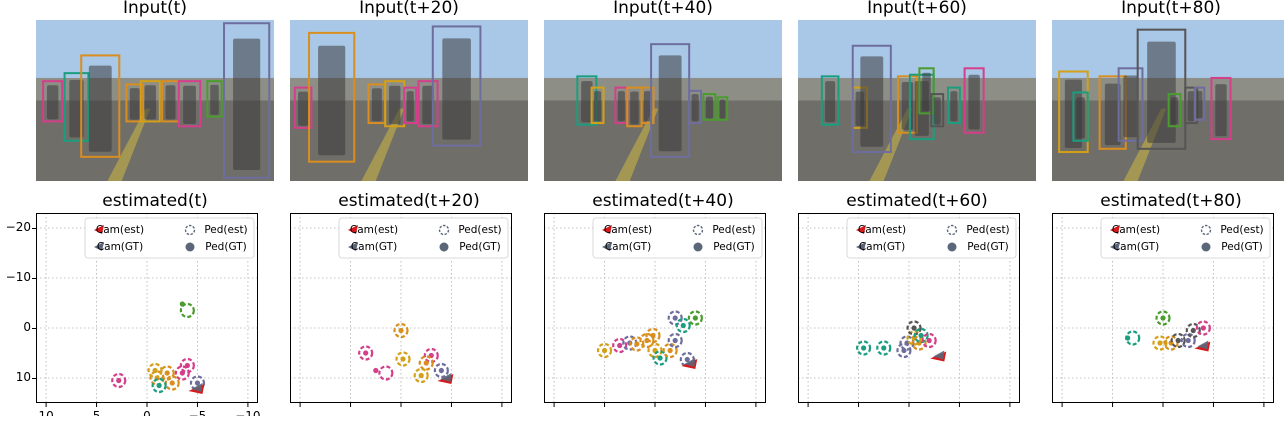 Image resolution: width=1284 pixels, height=438 pixels. What do you see at coordinates (97, 412) in the screenshot?
I see `x-tick-label: 5` at bounding box center [97, 412].